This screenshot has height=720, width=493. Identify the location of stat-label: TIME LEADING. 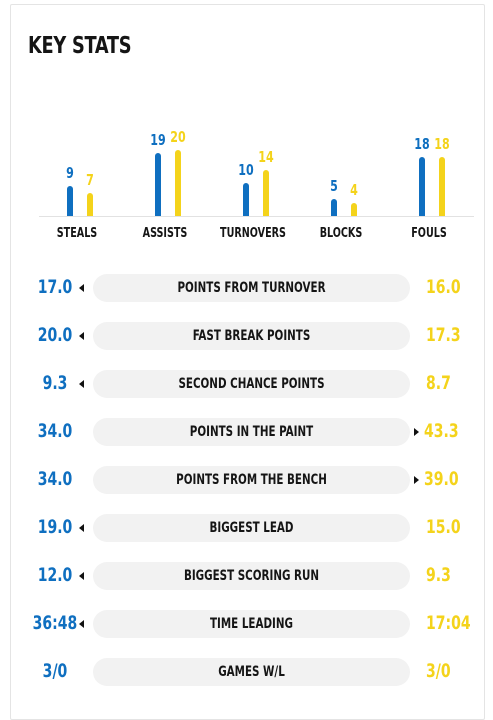
(251, 624).